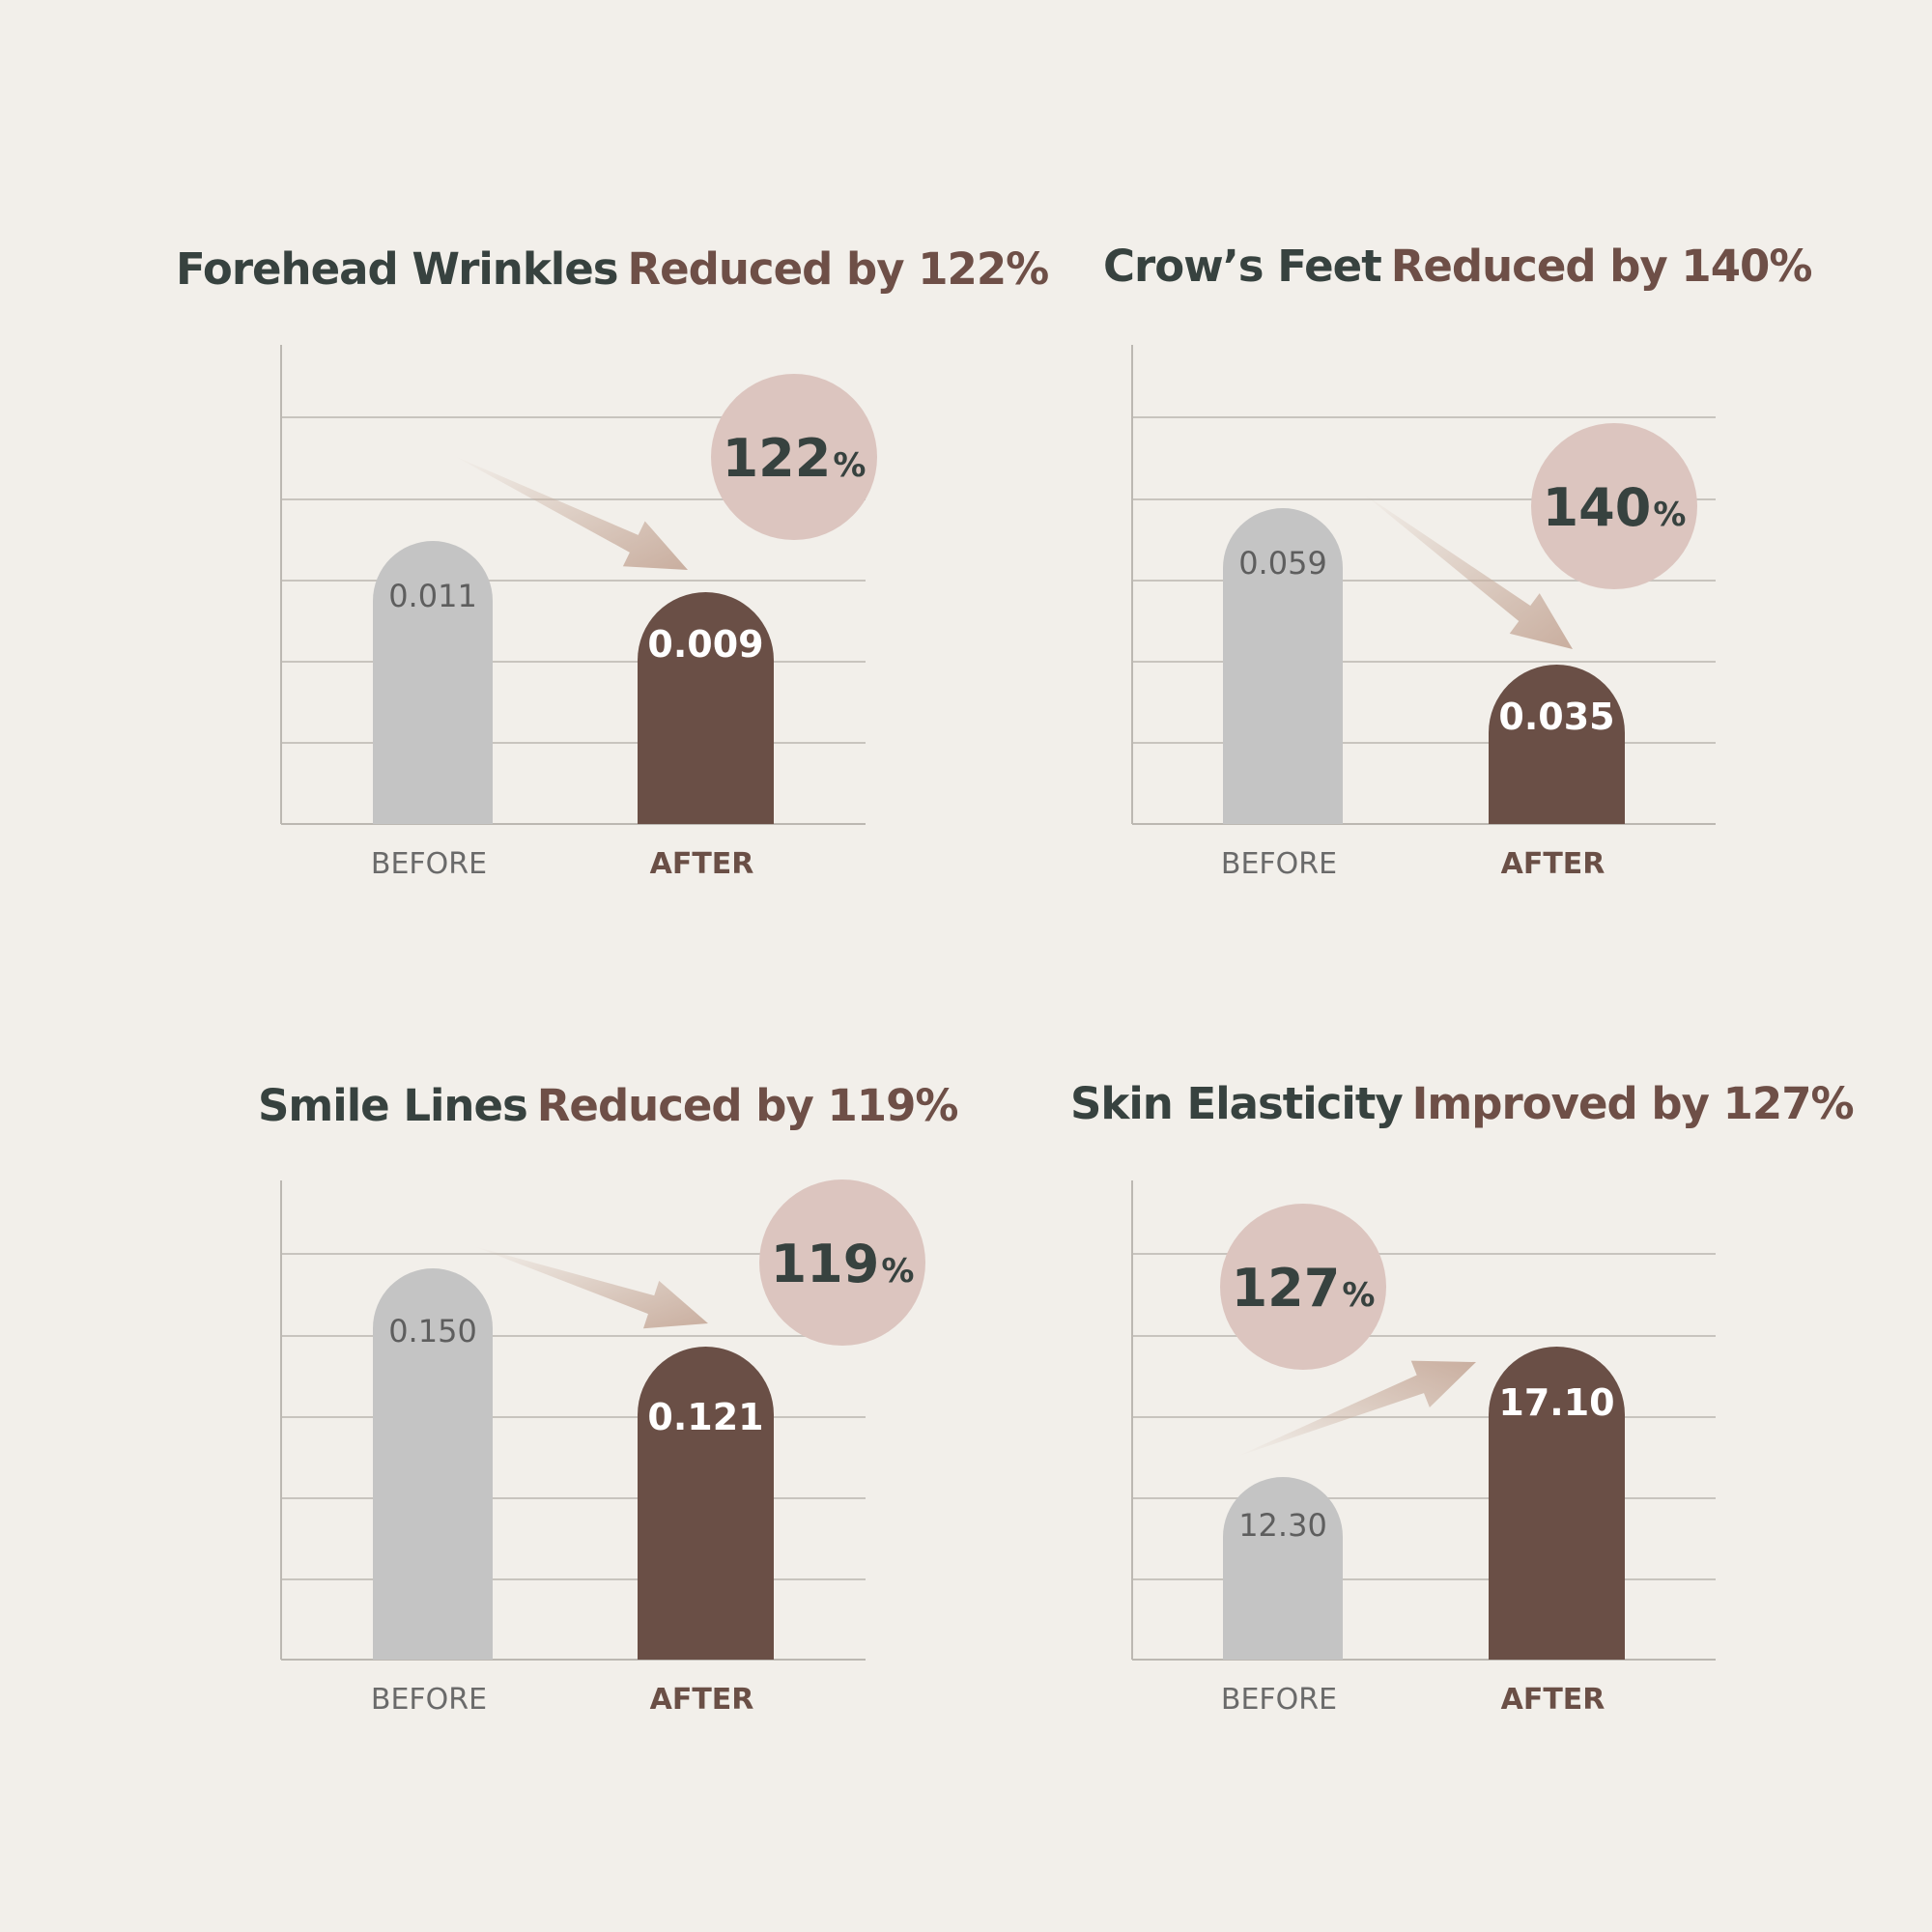 Image resolution: width=1932 pixels, height=1932 pixels. What do you see at coordinates (705, 644) in the screenshot?
I see `data-label: 0.009` at bounding box center [705, 644].